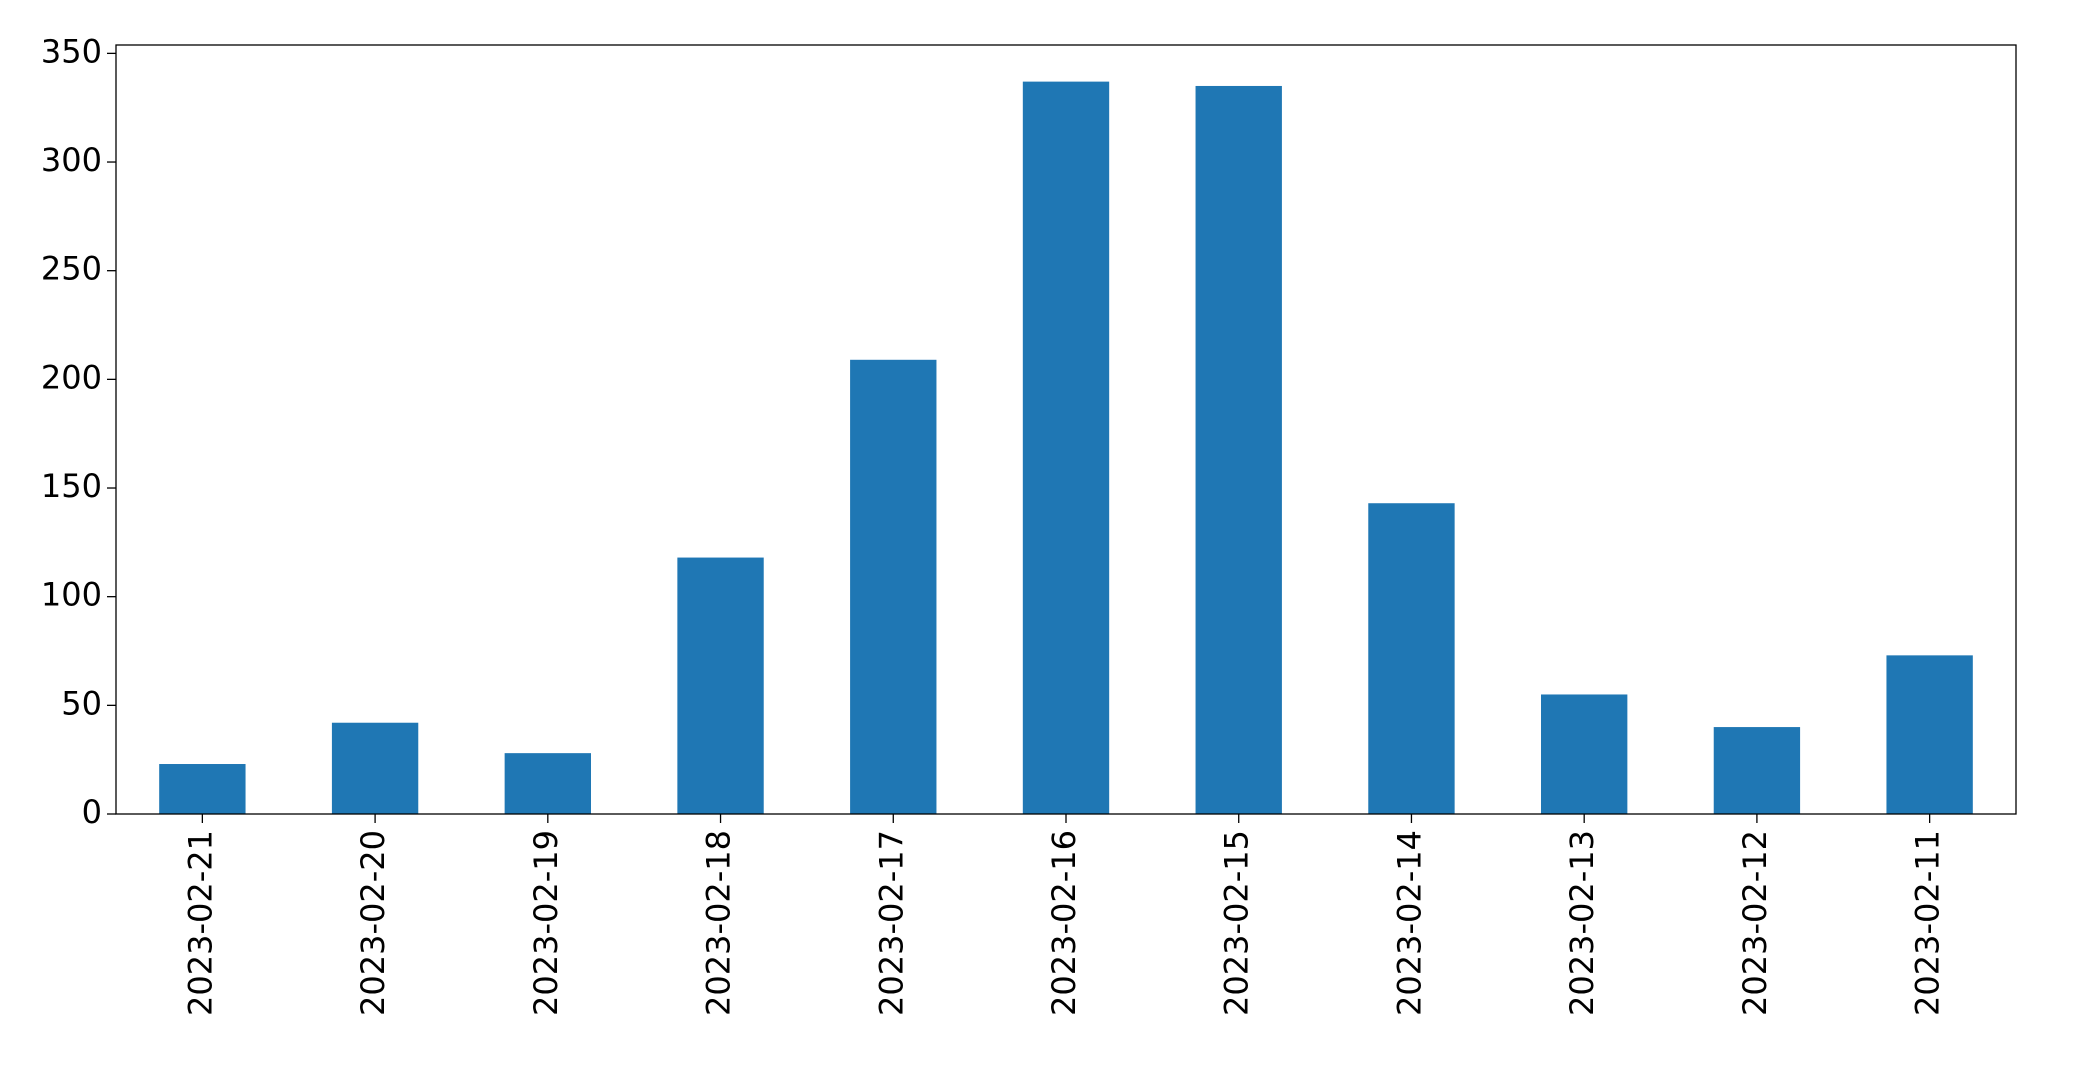 The height and width of the screenshot is (1067, 2093). I want to click on y-tick-label: 350, so click(71, 51).